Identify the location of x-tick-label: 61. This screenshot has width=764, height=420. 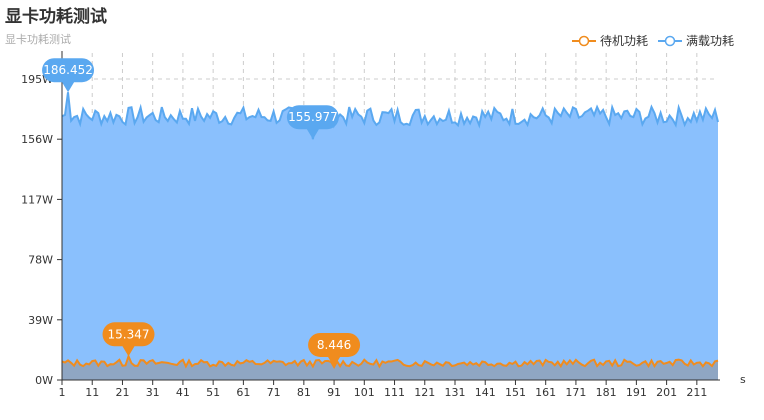
(243, 392).